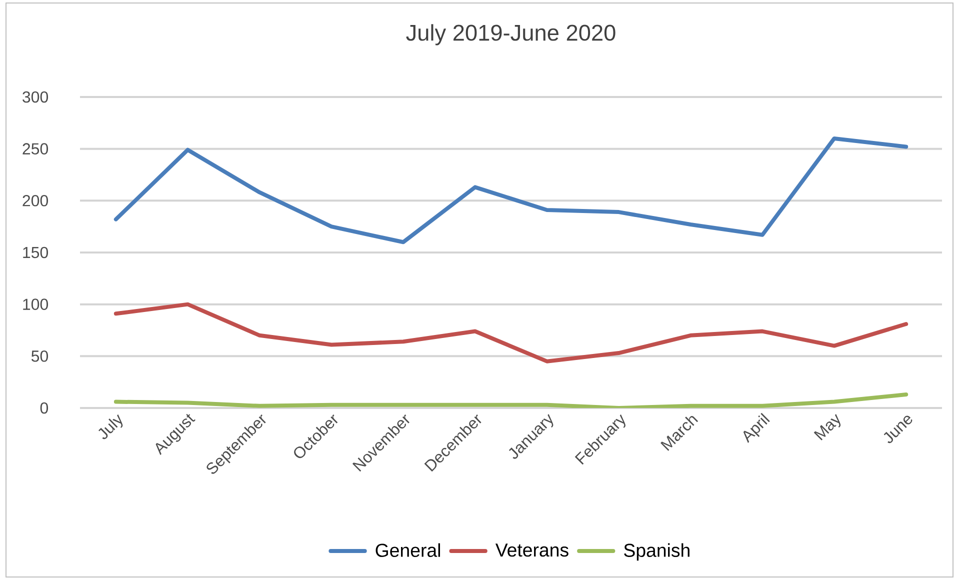 The height and width of the screenshot is (580, 959). What do you see at coordinates (39, 356) in the screenshot?
I see `y-tick-label: 50` at bounding box center [39, 356].